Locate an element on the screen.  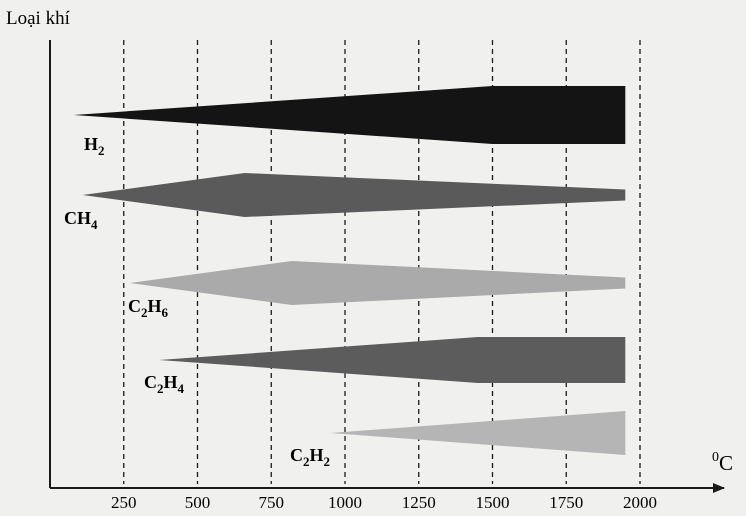
label-tail-sub: 4 is located at coordinates (181, 388).